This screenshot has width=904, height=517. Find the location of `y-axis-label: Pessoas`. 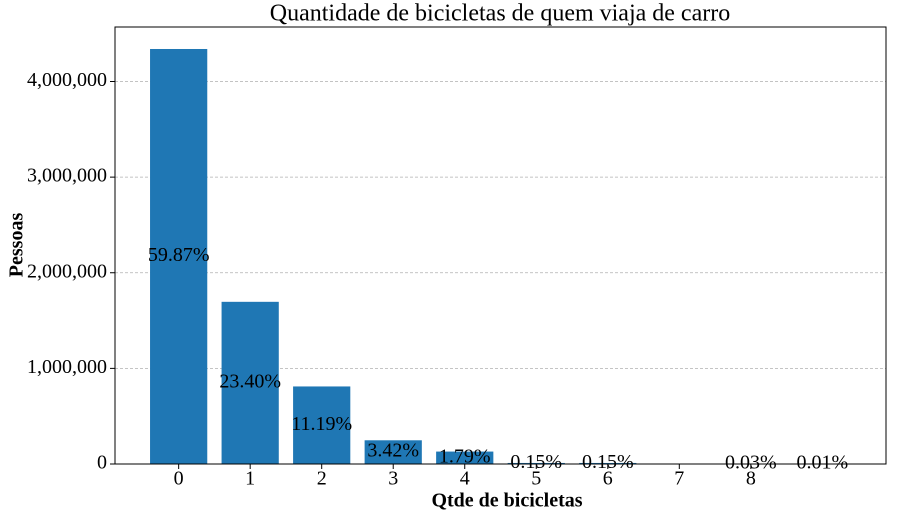

y-axis-label: Pessoas is located at coordinates (17, 245).